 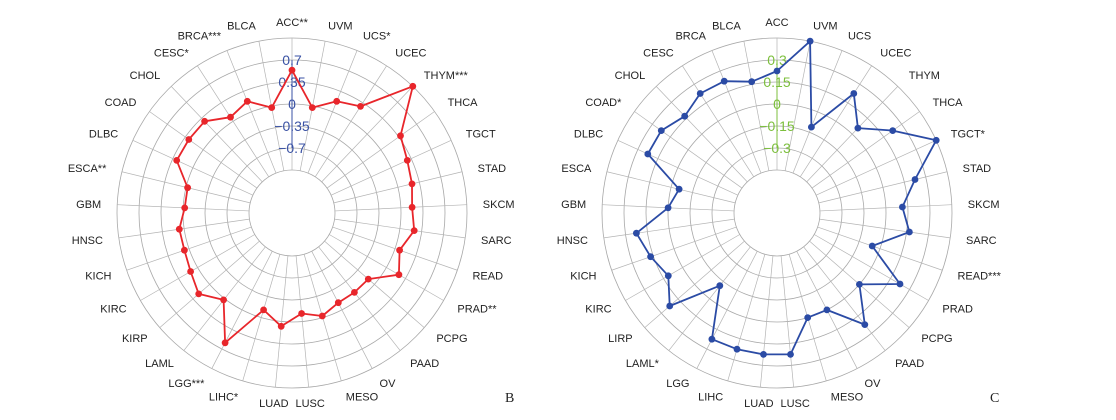 I want to click on category-label: ESCA**, so click(x=87, y=169).